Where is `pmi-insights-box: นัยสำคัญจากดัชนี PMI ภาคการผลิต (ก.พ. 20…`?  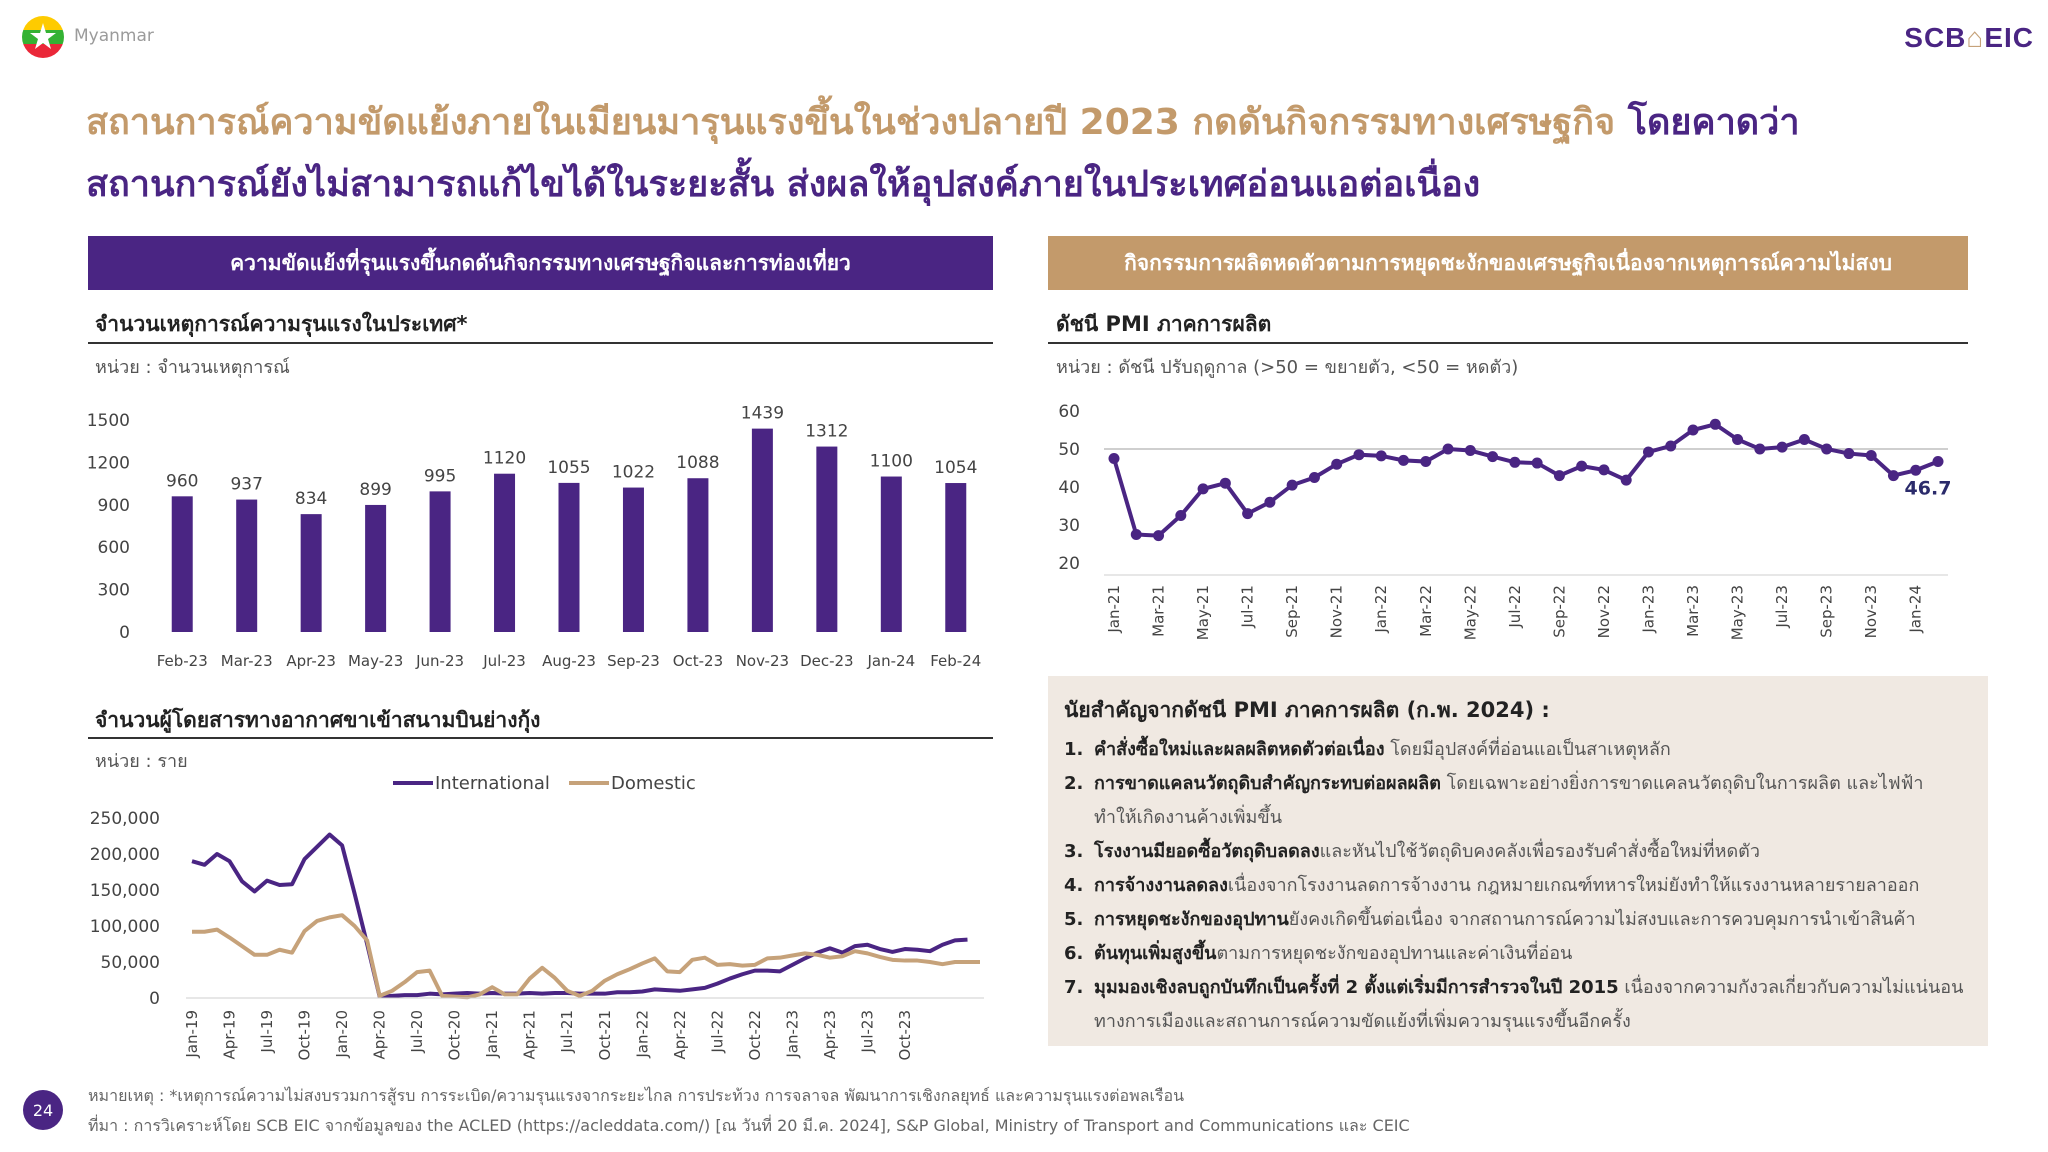 pmi-insights-box: นัยสำคัญจากดัชนี PMI ภาคการผลิต (ก.พ. 20… is located at coordinates (1518, 861).